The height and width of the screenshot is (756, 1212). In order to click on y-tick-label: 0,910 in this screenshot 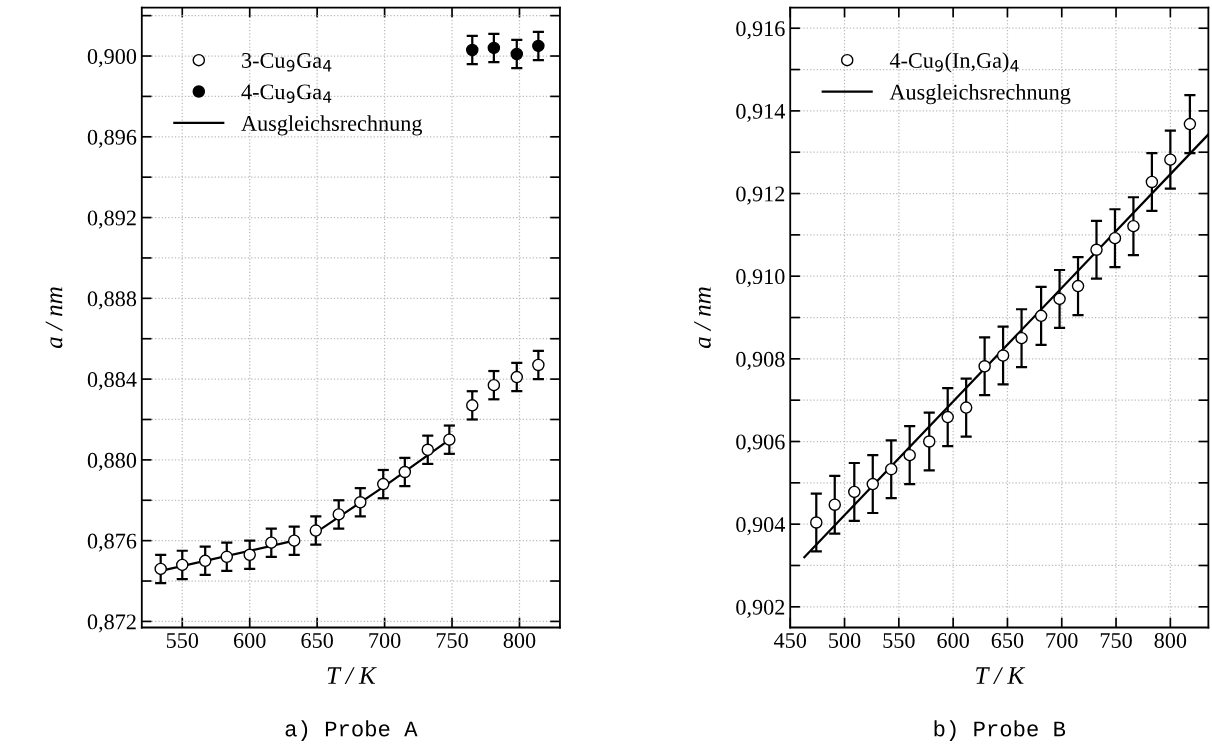, I will do `click(760, 278)`.